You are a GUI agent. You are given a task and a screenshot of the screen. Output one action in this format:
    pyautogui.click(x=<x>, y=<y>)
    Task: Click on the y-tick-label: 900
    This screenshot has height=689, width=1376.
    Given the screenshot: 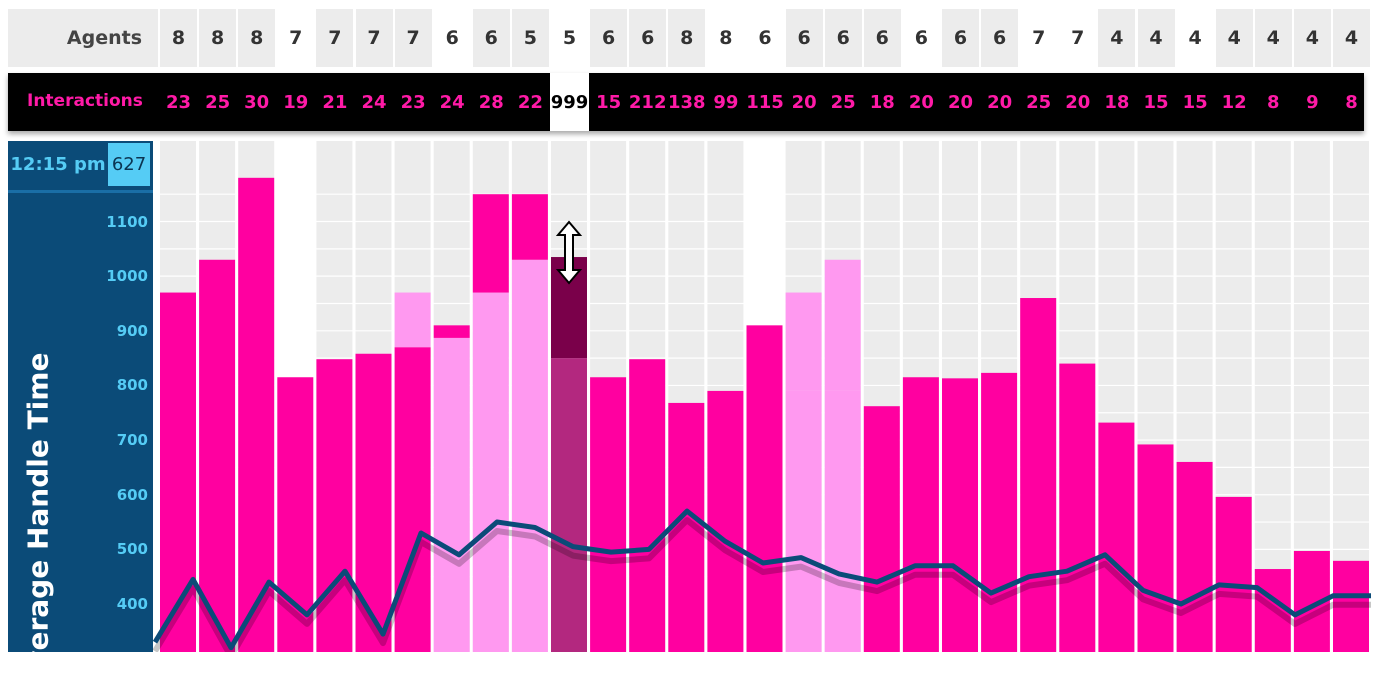 What is the action you would take?
    pyautogui.click(x=132, y=330)
    